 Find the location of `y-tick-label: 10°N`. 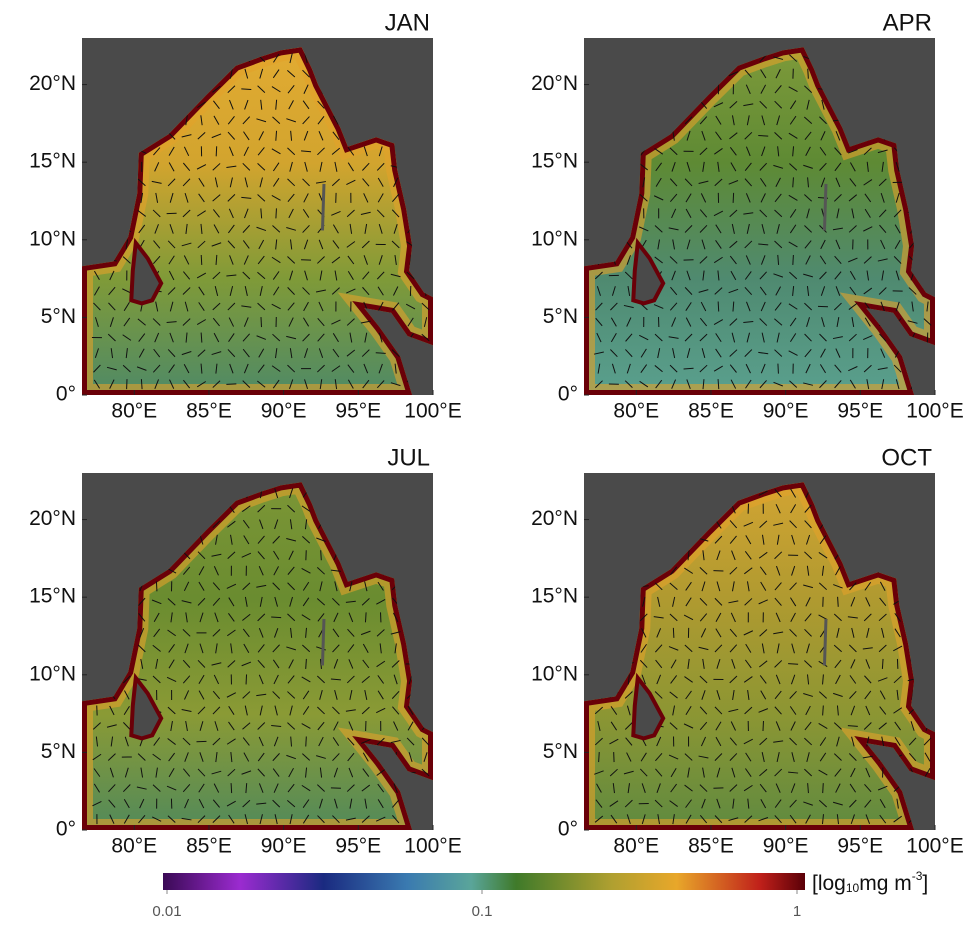

y-tick-label: 10°N is located at coordinates (554, 238).